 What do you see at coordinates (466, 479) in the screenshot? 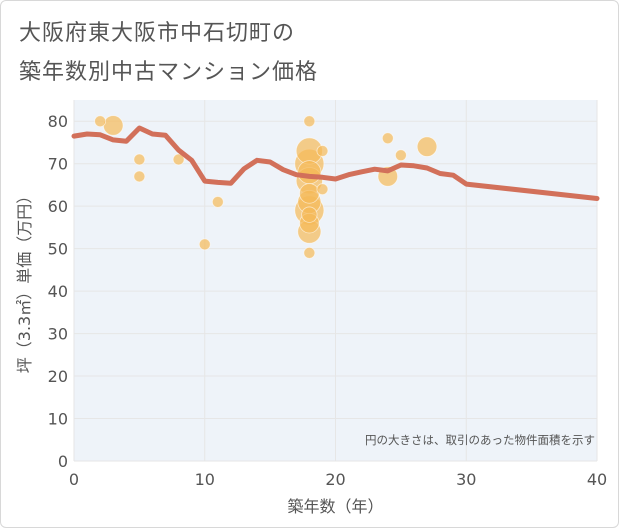
I see `x-tick-label: 30` at bounding box center [466, 479].